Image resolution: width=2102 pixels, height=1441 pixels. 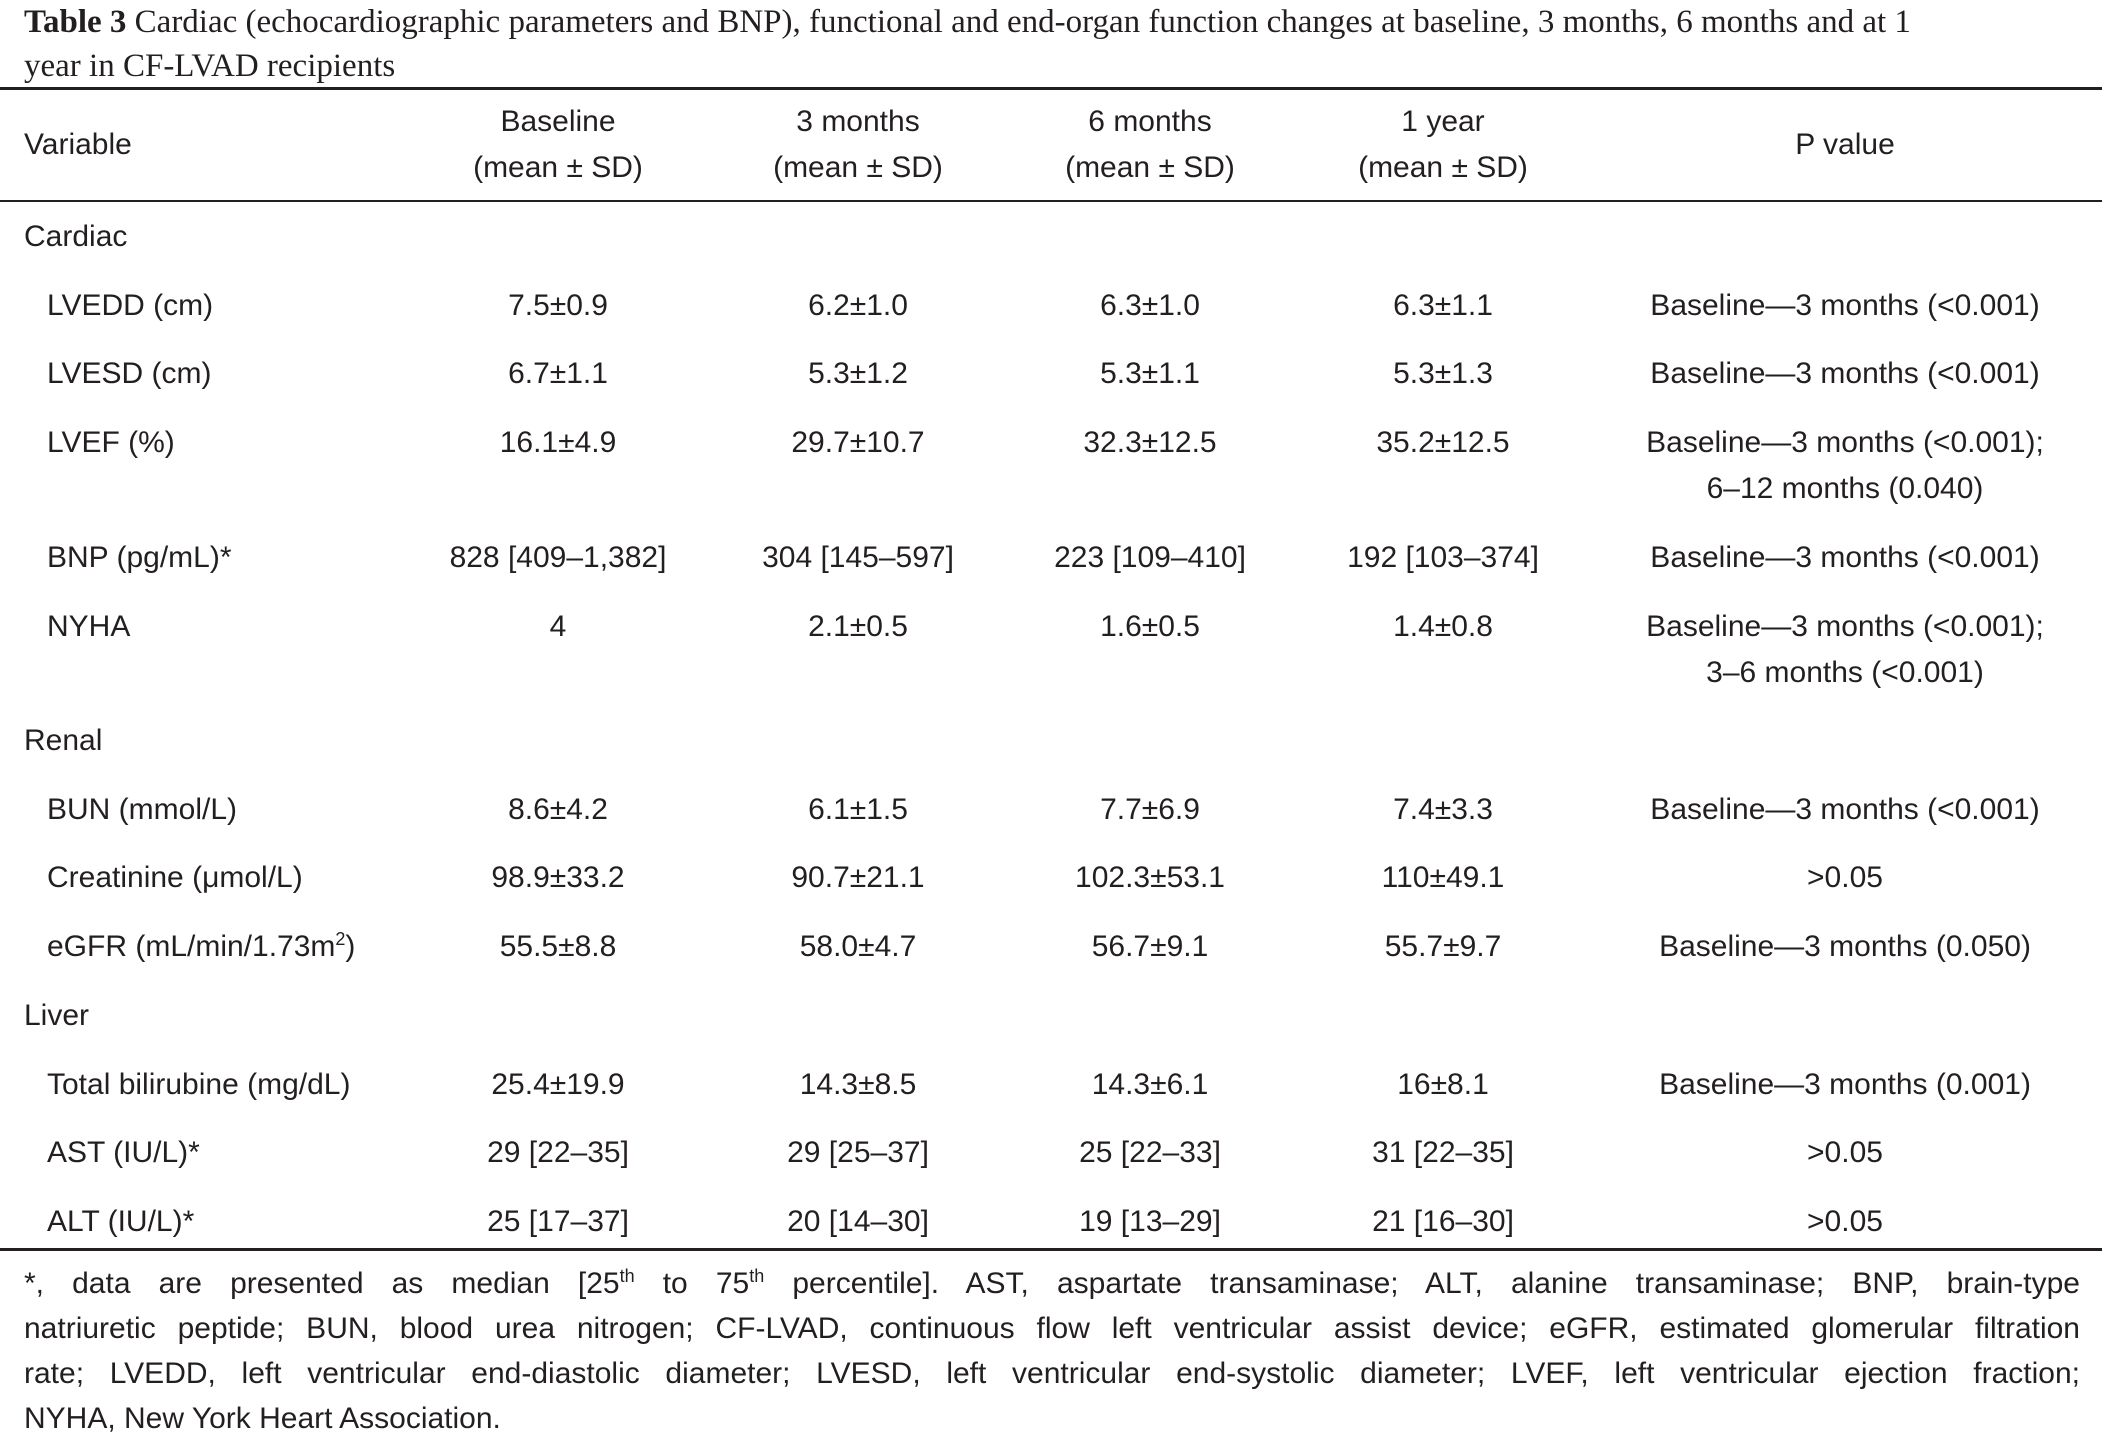 I want to click on bilirubine-3-months: 14.3±8.5, so click(x=858, y=1084).